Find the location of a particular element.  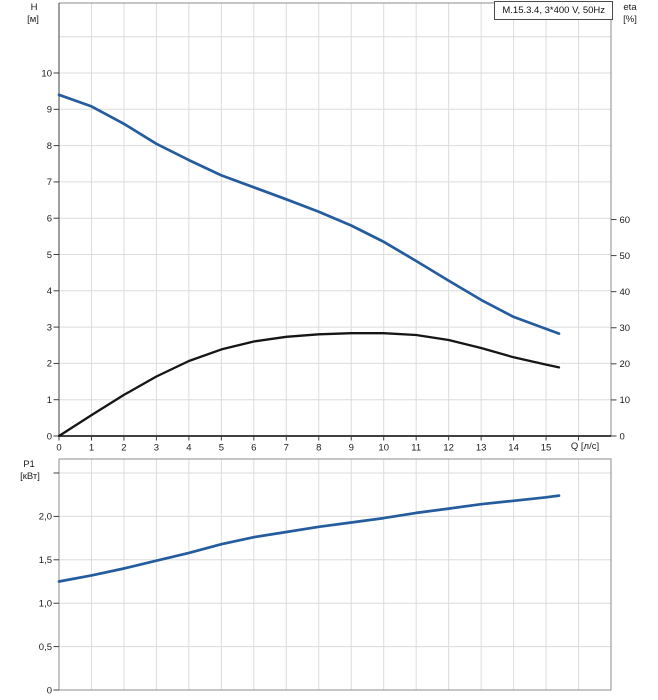

h-tick-label: 1 is located at coordinates (49, 400).